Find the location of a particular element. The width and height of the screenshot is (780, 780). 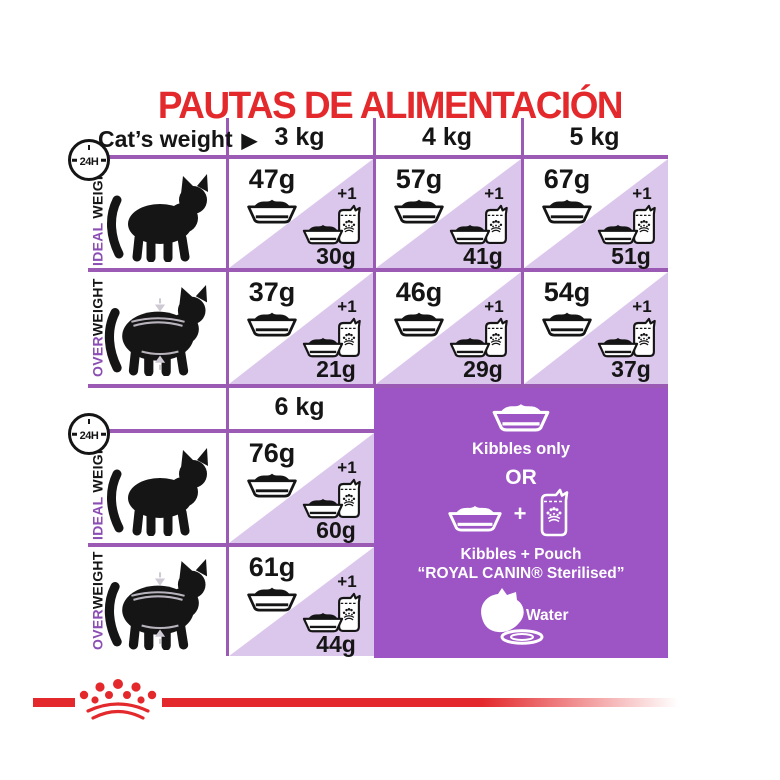

feeding-cell-3kg-overweight: 37g +1 21g is located at coordinates (301, 328).